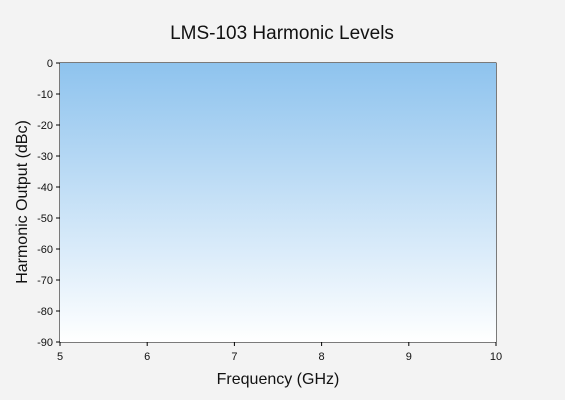 Image resolution: width=565 pixels, height=400 pixels. I want to click on chart-title: LMS-103 Harmonic Levels, so click(282, 33).